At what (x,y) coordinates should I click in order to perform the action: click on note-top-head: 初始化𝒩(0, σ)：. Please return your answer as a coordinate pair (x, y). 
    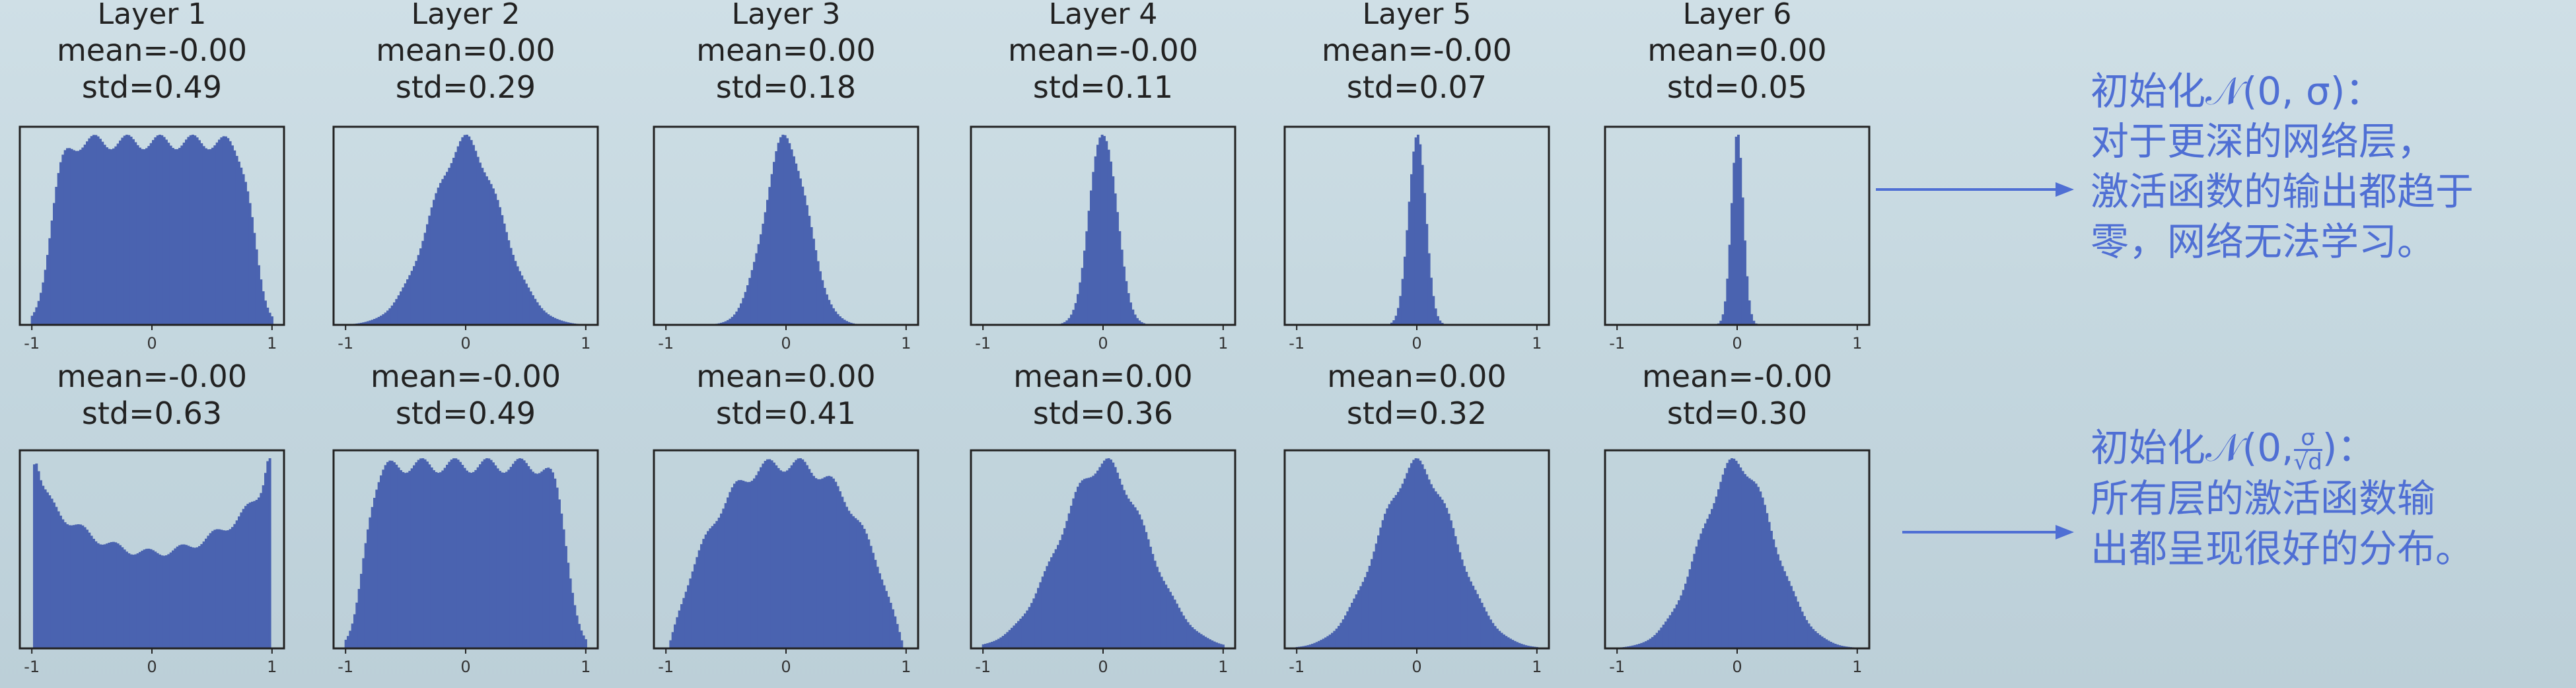
    Looking at the image, I should click on (2237, 91).